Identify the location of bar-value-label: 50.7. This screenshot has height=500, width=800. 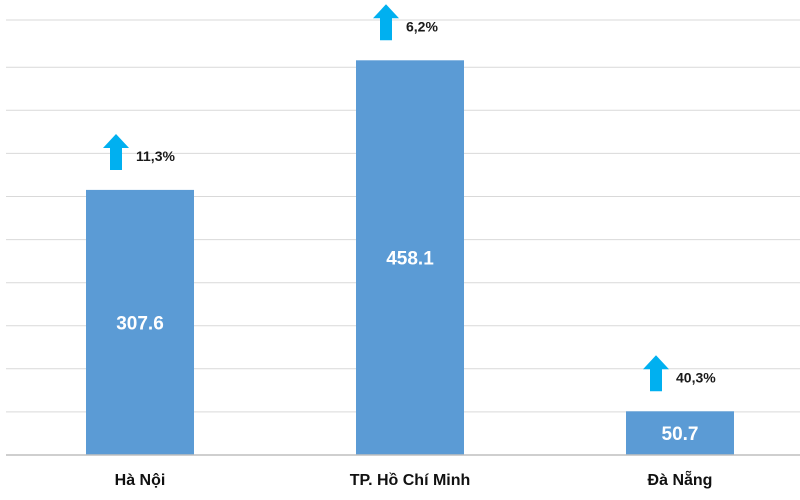
(680, 434).